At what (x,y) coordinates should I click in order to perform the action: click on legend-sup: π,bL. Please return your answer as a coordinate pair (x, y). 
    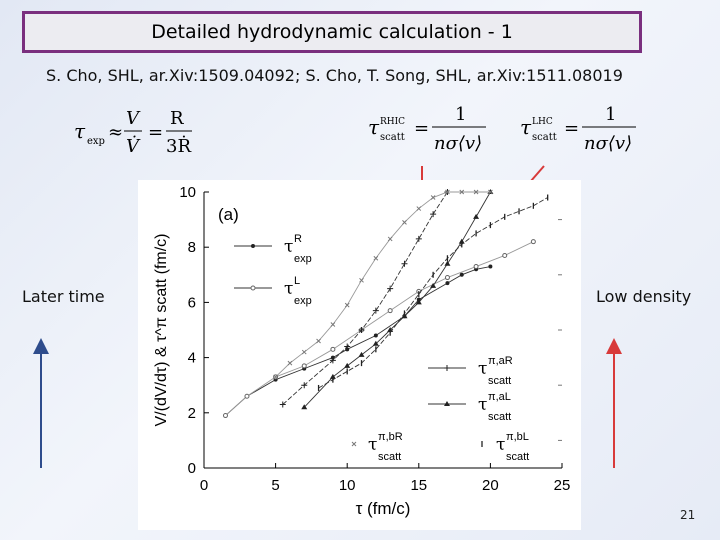
    Looking at the image, I should click on (517, 437).